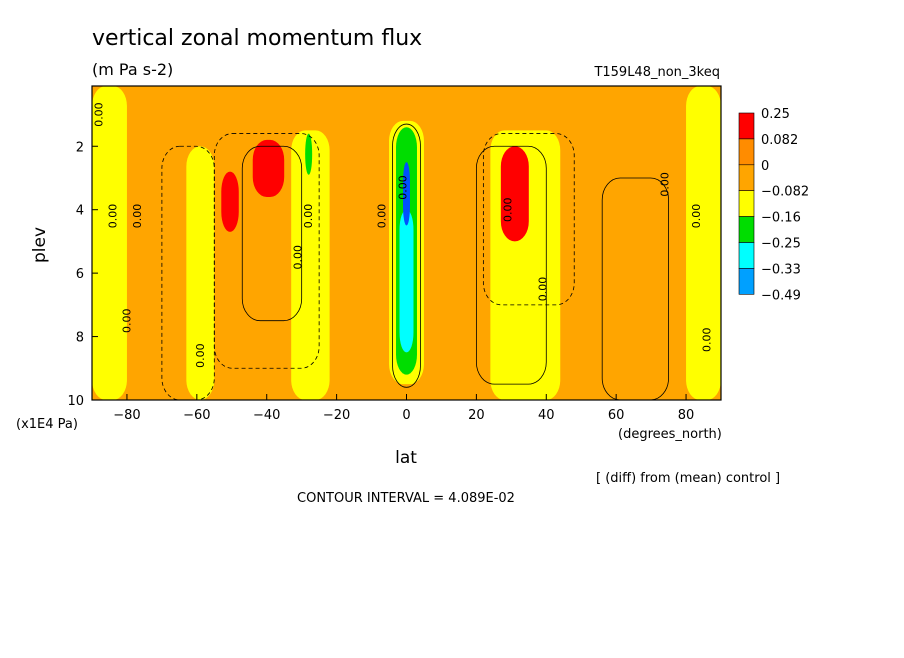 This screenshot has height=658, width=904. Describe the element at coordinates (80, 338) in the screenshot. I see `y-tick-label: 8` at that location.